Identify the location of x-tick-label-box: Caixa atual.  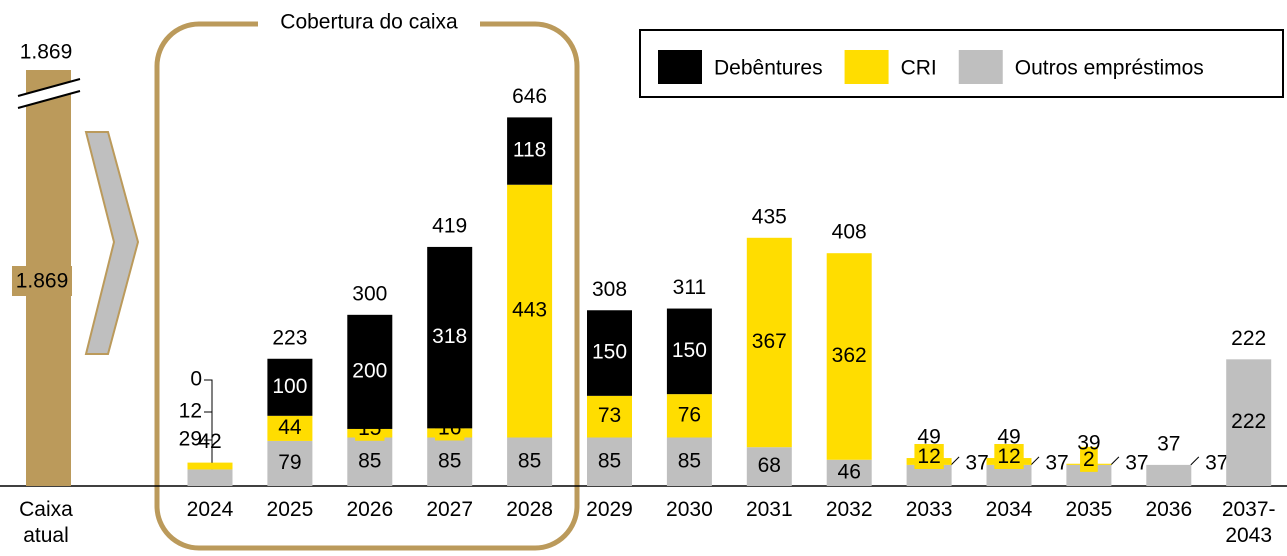
(46, 522).